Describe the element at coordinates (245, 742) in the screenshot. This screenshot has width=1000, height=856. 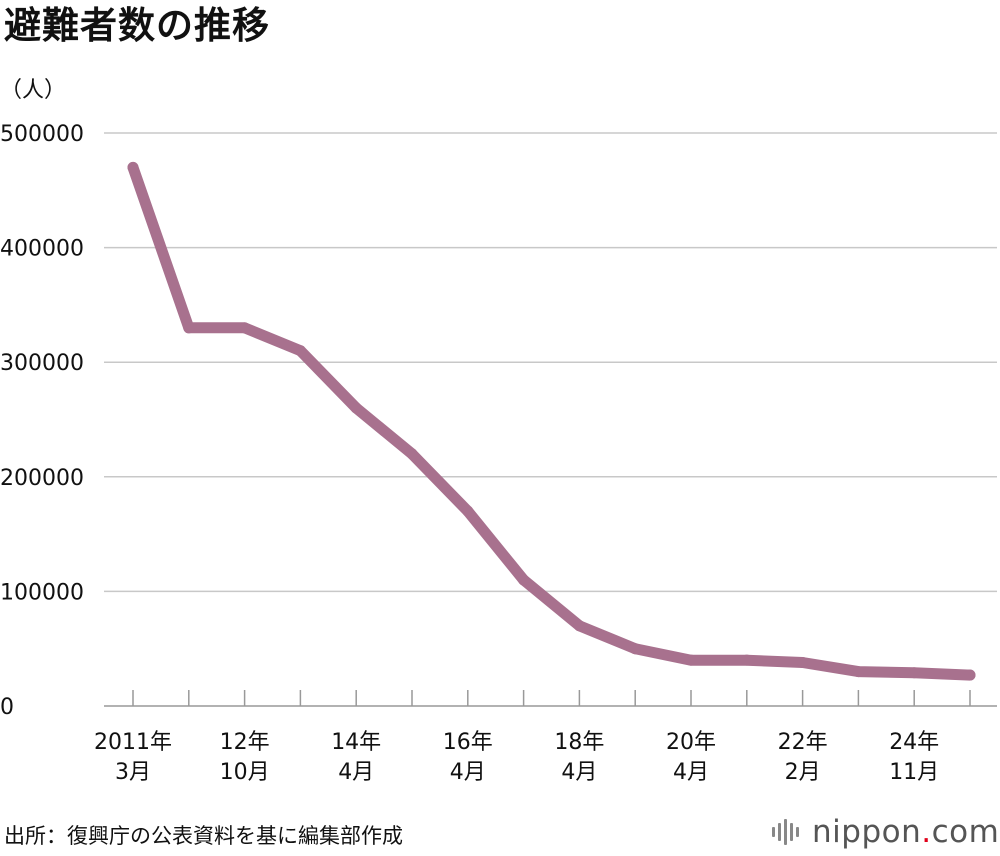
I see `x-tick-label: 12年` at that location.